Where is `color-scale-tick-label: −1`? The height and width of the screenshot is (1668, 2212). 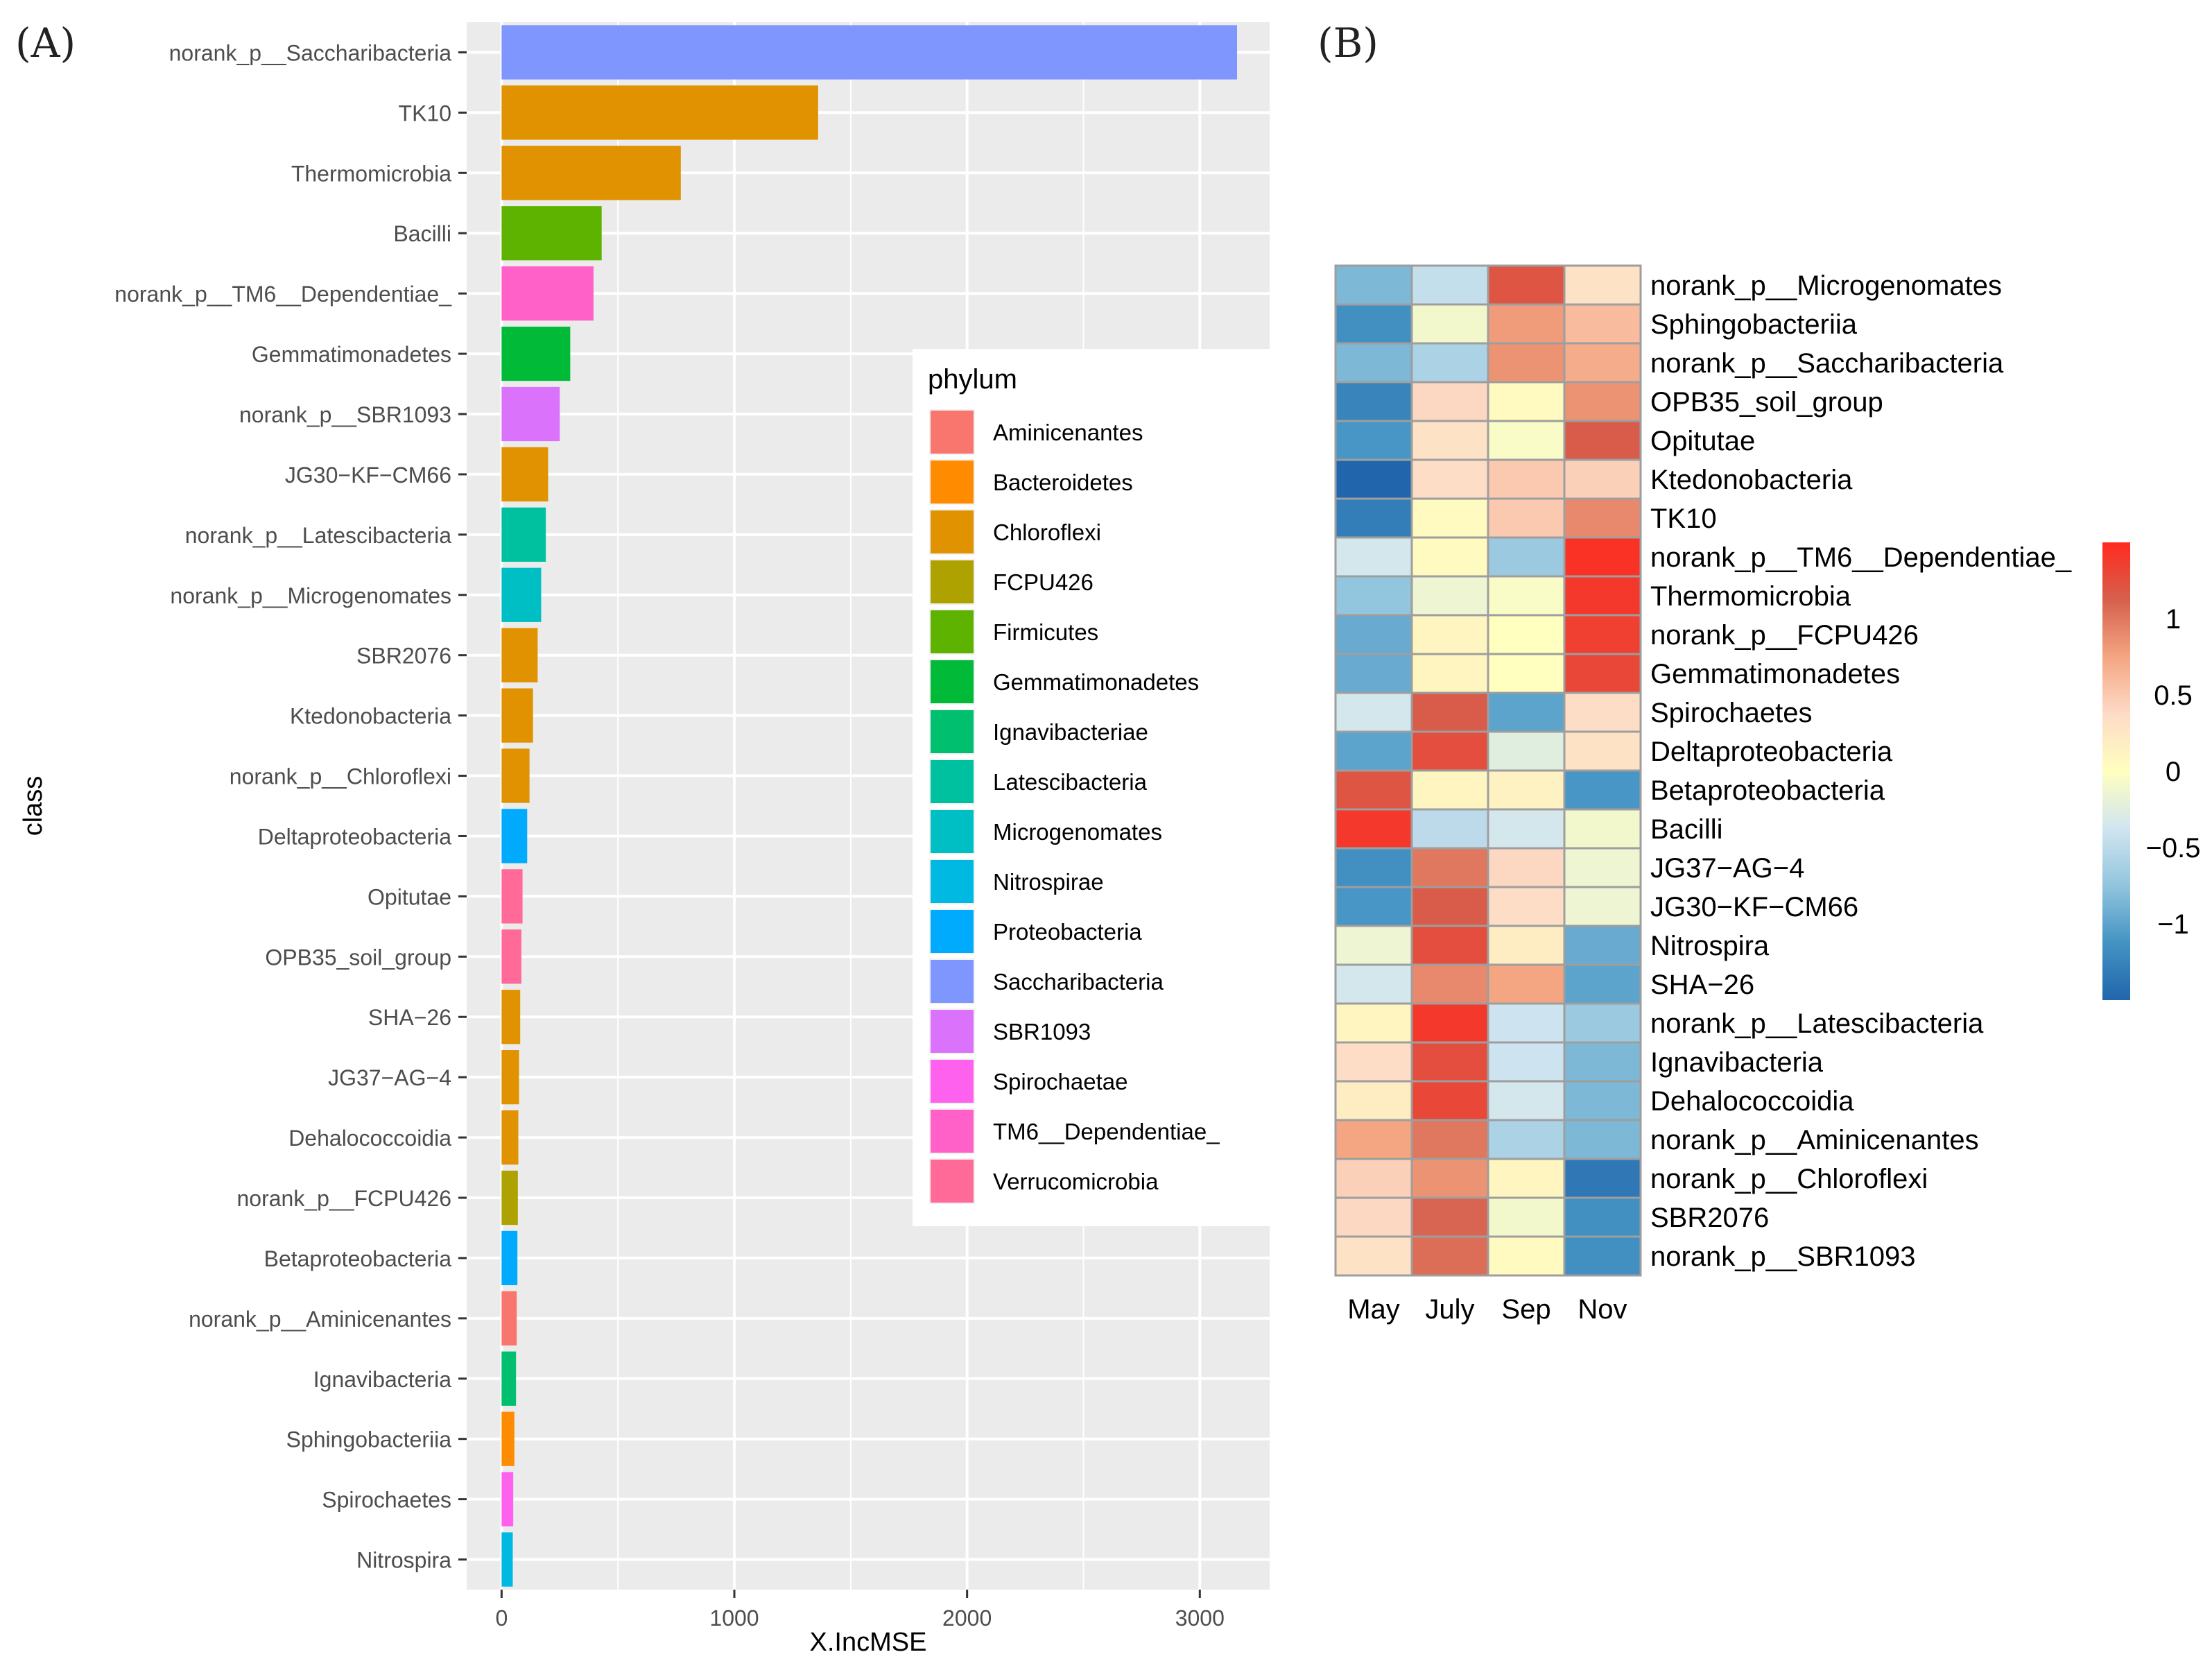
color-scale-tick-label: −1 is located at coordinates (2173, 924).